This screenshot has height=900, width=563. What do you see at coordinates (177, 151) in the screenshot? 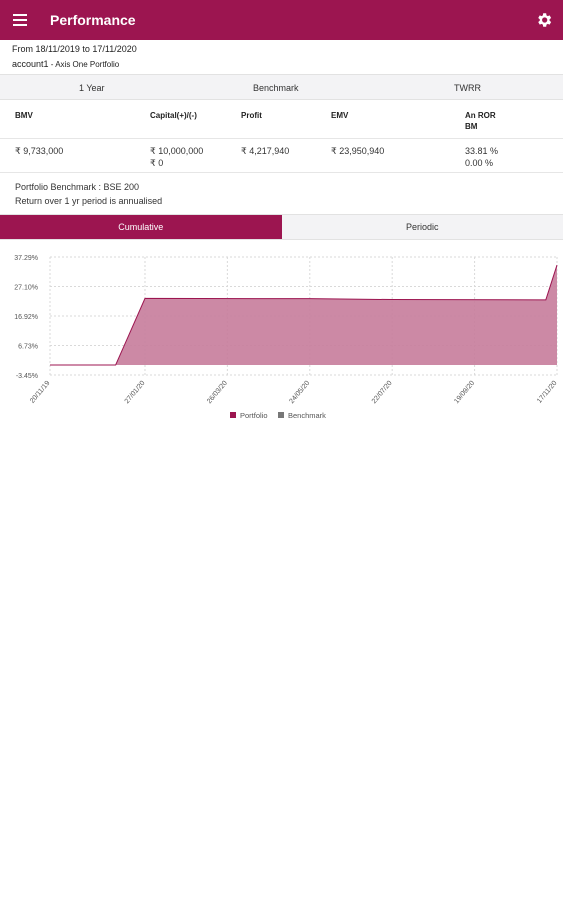
I see `value-capital-1: ₹ 10,000,000` at bounding box center [177, 151].